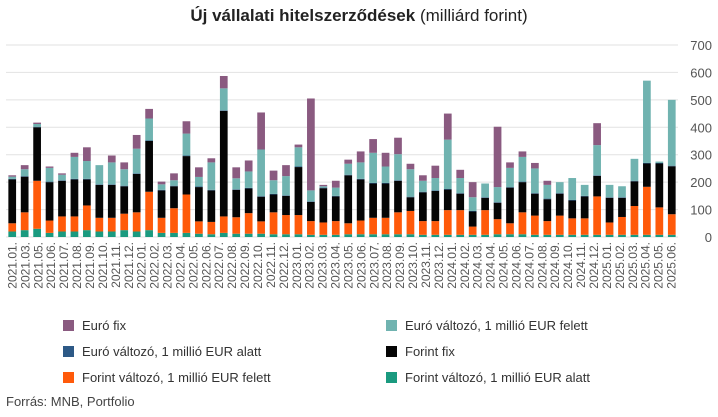  Describe the element at coordinates (310, 265) in the screenshot. I see `x-tick-label: 2023.02.` at that location.